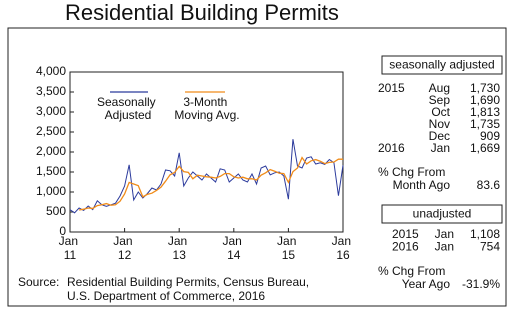 The image size is (513, 312). What do you see at coordinates (439, 136) in the screenshot?
I see `row-month: Dec` at bounding box center [439, 136].